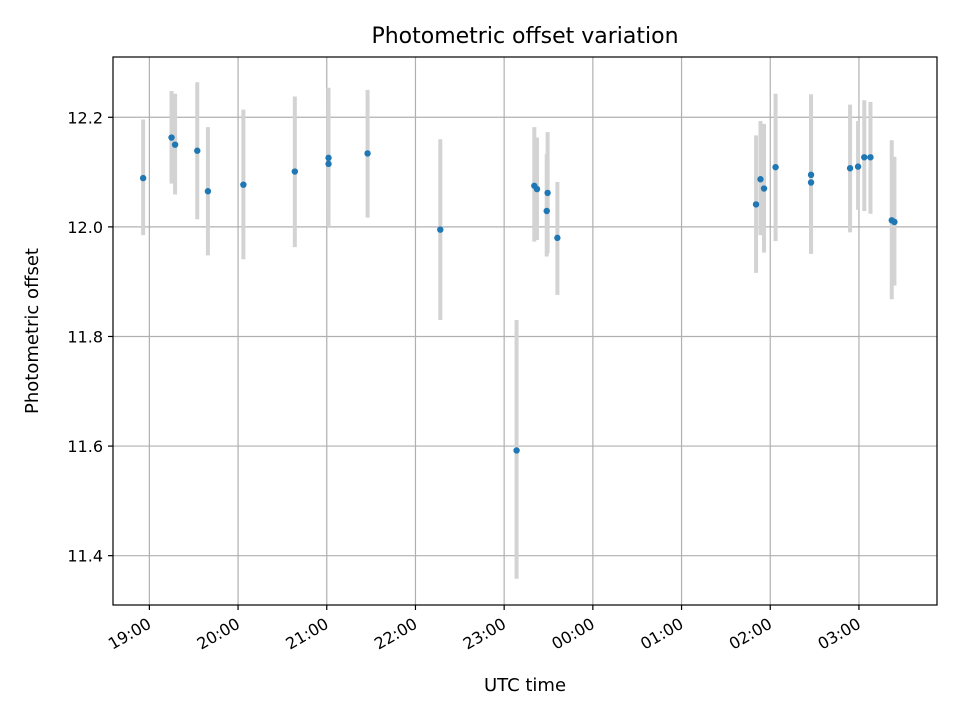 The height and width of the screenshot is (720, 960). What do you see at coordinates (85, 117) in the screenshot?
I see `y-tick-label: 12.2` at bounding box center [85, 117].